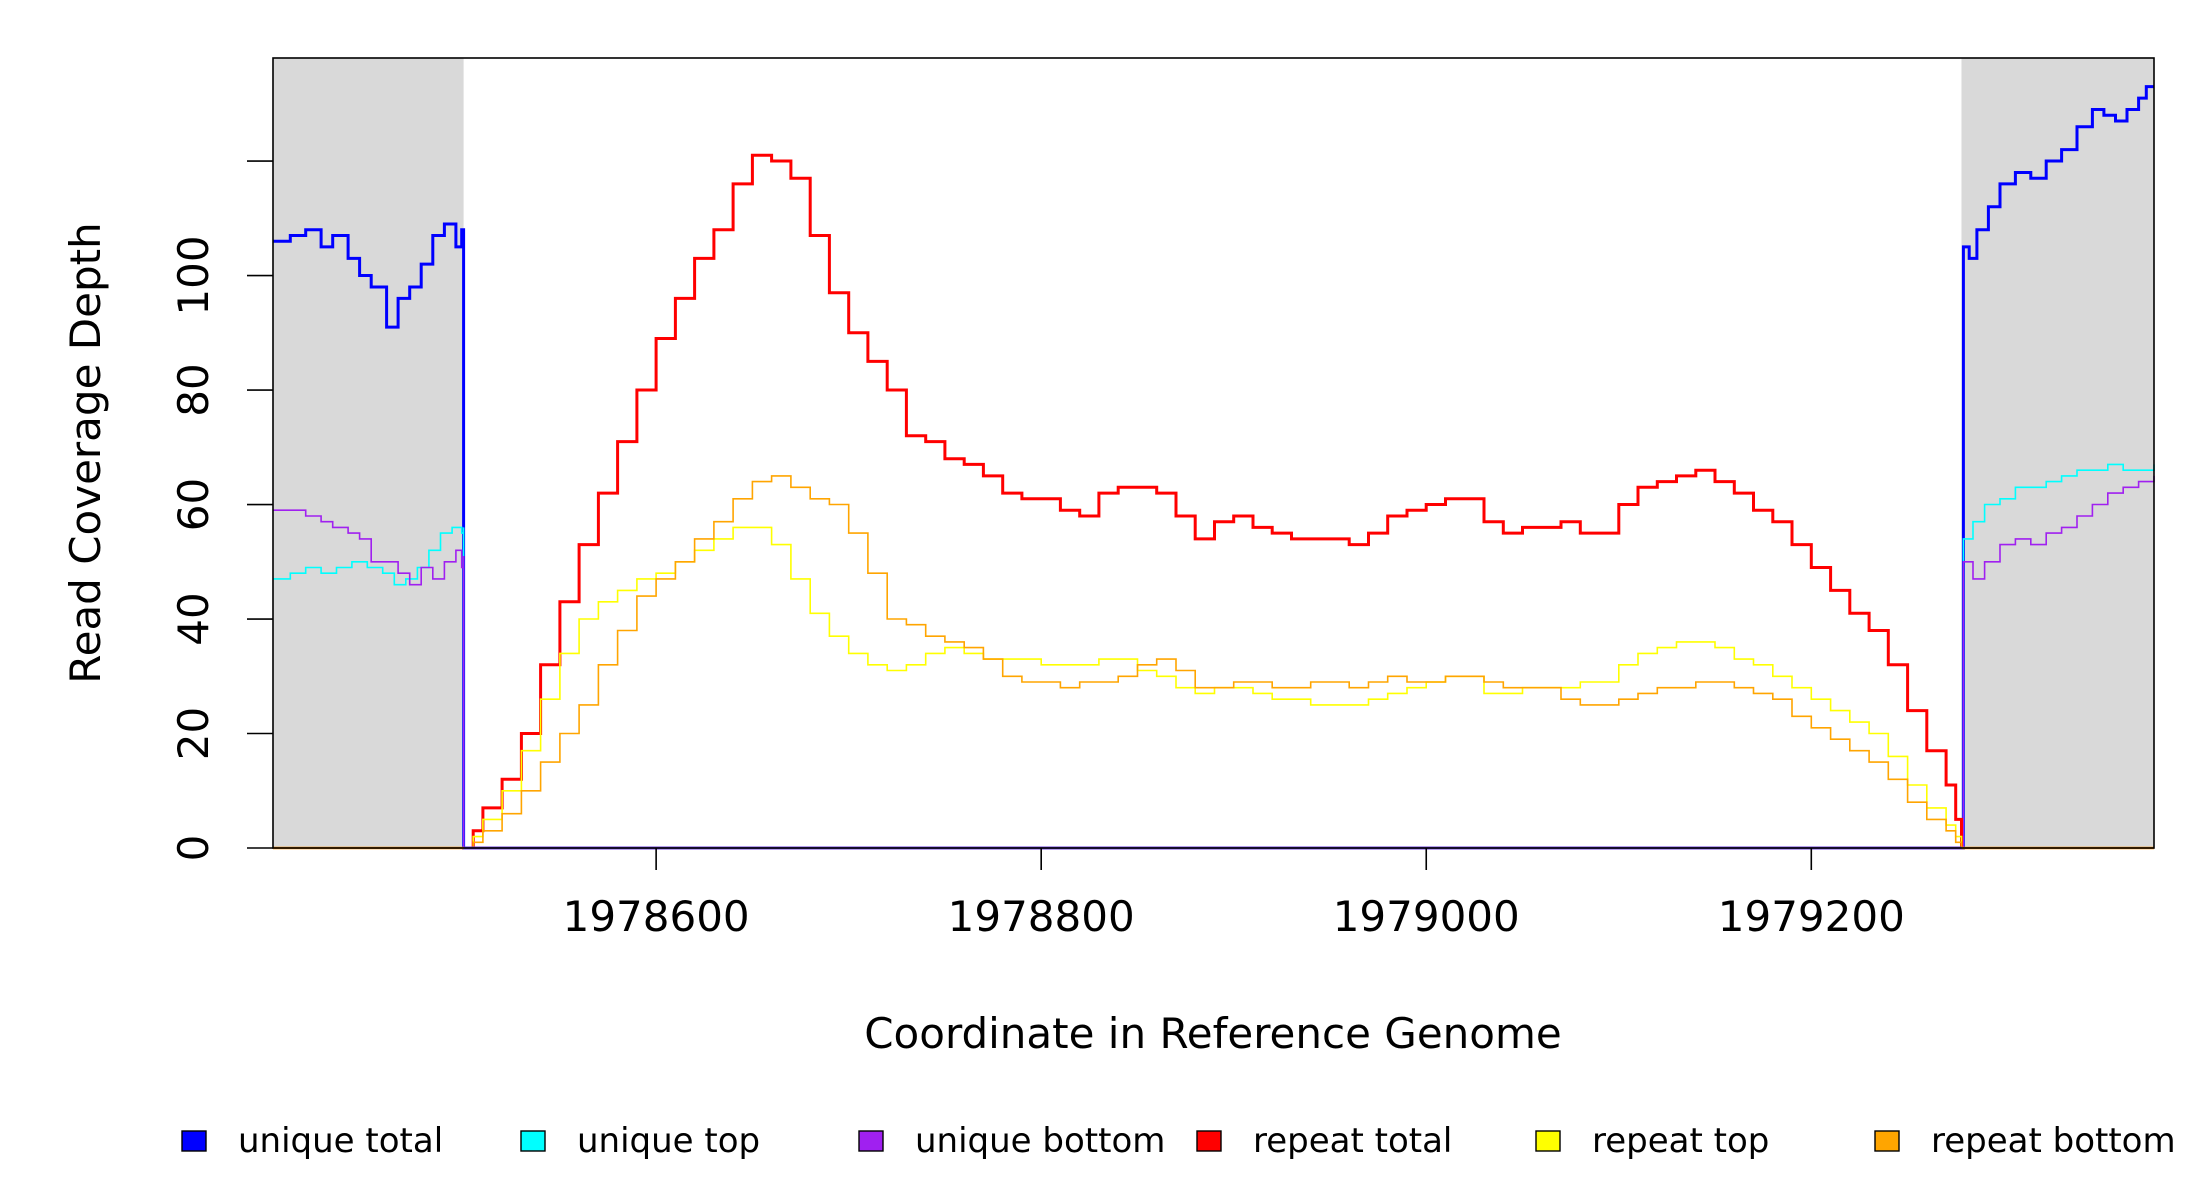 The width and height of the screenshot is (2200, 1200). I want to click on y-tick-label: 80, so click(193, 389).